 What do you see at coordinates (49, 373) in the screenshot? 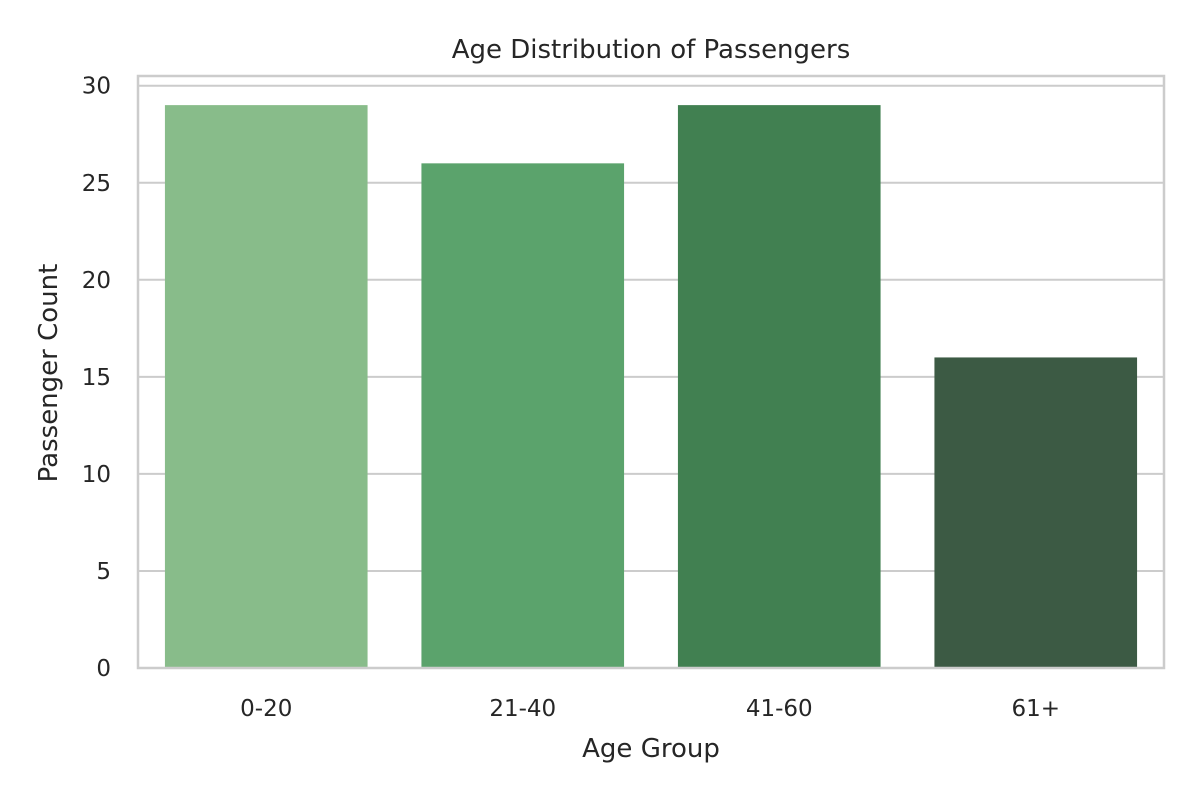
I see `y-axis-title: Passenger Count` at bounding box center [49, 373].